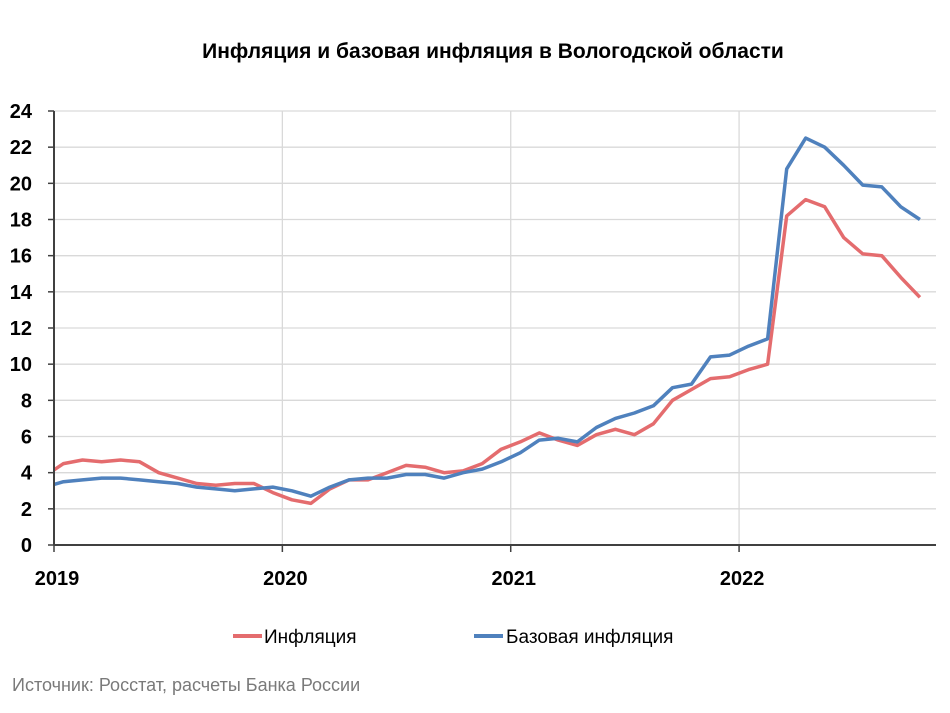 The height and width of the screenshot is (713, 950). Describe the element at coordinates (21, 112) in the screenshot. I see `y-tick-label: 24` at that location.